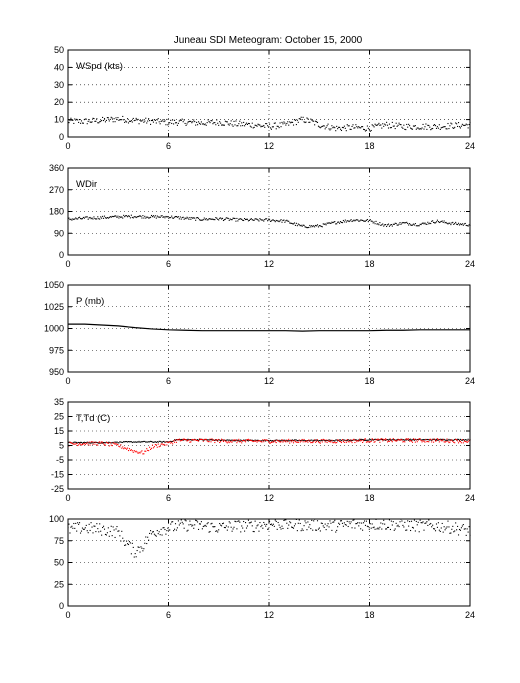  I want to click on x-tick-label: 24, so click(470, 264).